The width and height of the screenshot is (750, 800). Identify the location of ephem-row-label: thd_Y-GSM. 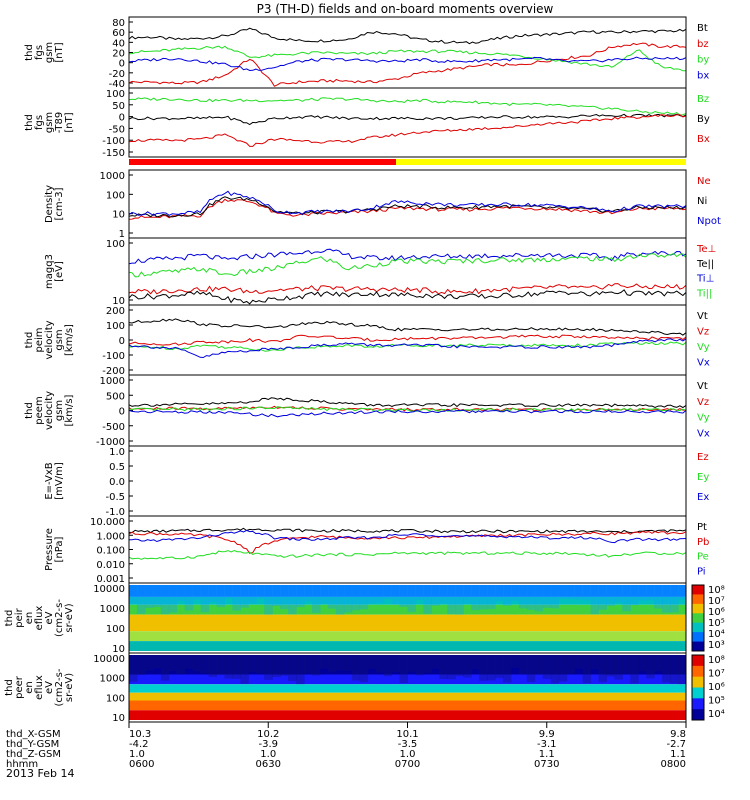
(32, 744).